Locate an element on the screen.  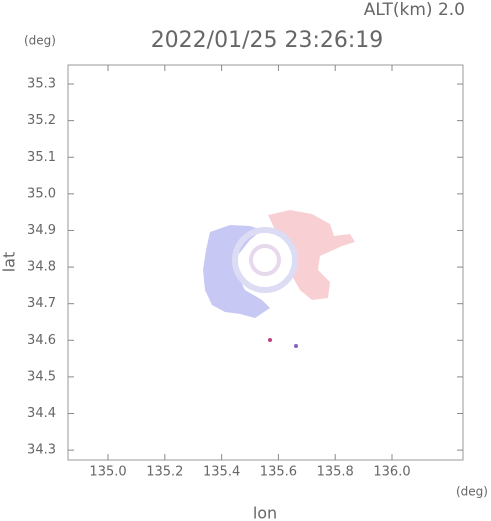
y-tick-label: 34.3 is located at coordinates (41, 450).